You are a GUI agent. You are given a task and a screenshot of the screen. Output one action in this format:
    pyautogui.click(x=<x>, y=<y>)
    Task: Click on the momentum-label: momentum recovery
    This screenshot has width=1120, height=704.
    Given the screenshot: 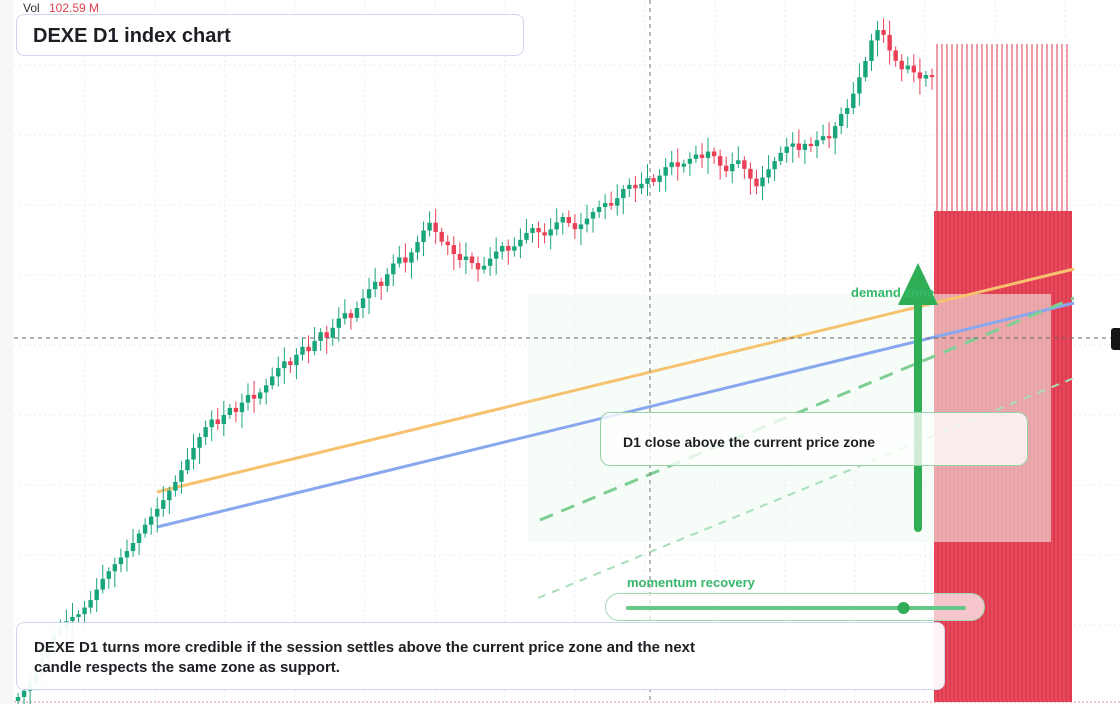 What is the action you would take?
    pyautogui.click(x=691, y=582)
    